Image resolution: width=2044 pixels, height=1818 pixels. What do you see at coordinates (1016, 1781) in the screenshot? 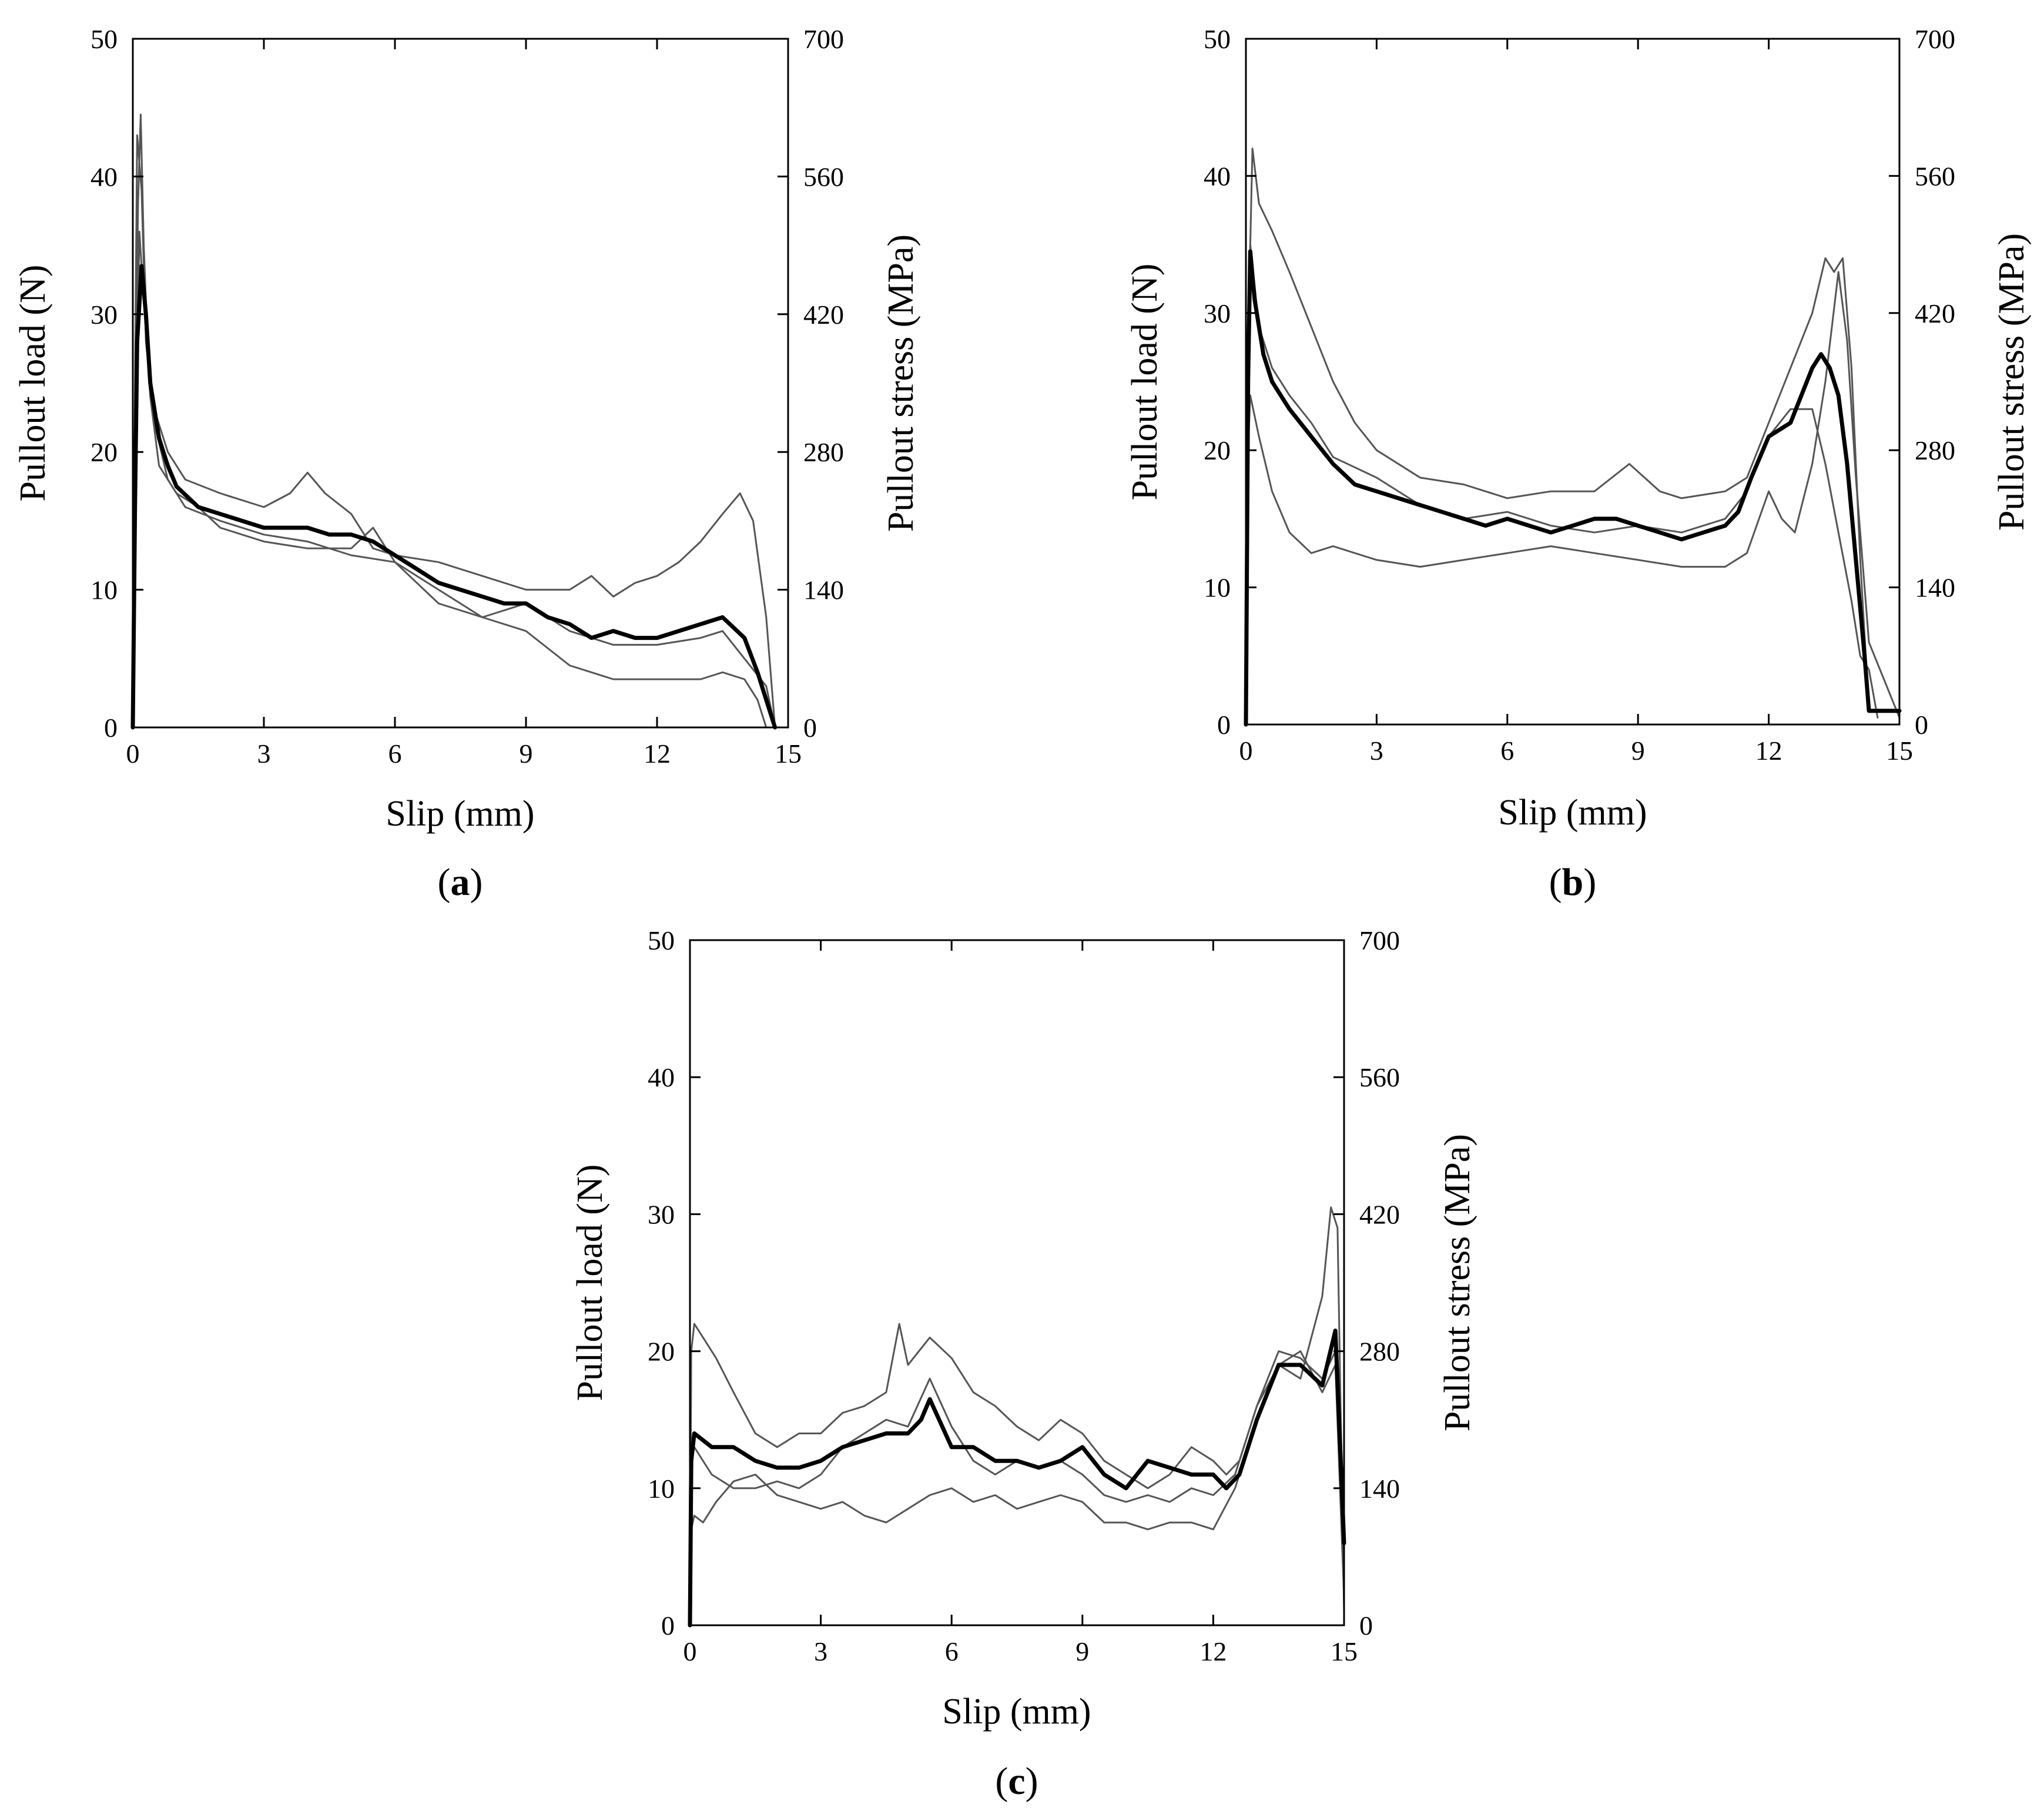
I see `panel-label-c: (c)` at bounding box center [1016, 1781].